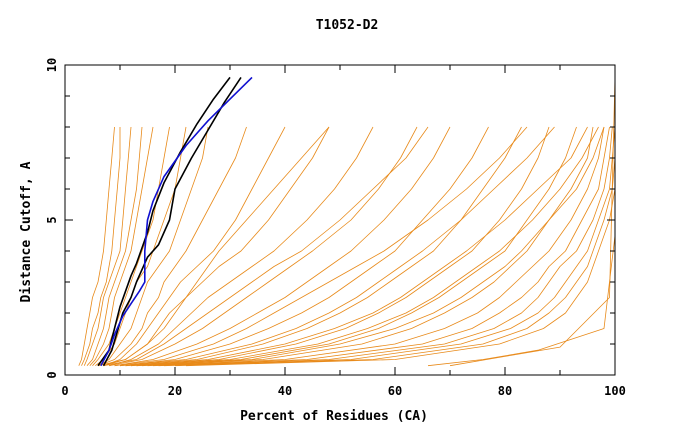 The width and height of the screenshot is (680, 440). I want to click on x-tick-label: 20, so click(175, 391).